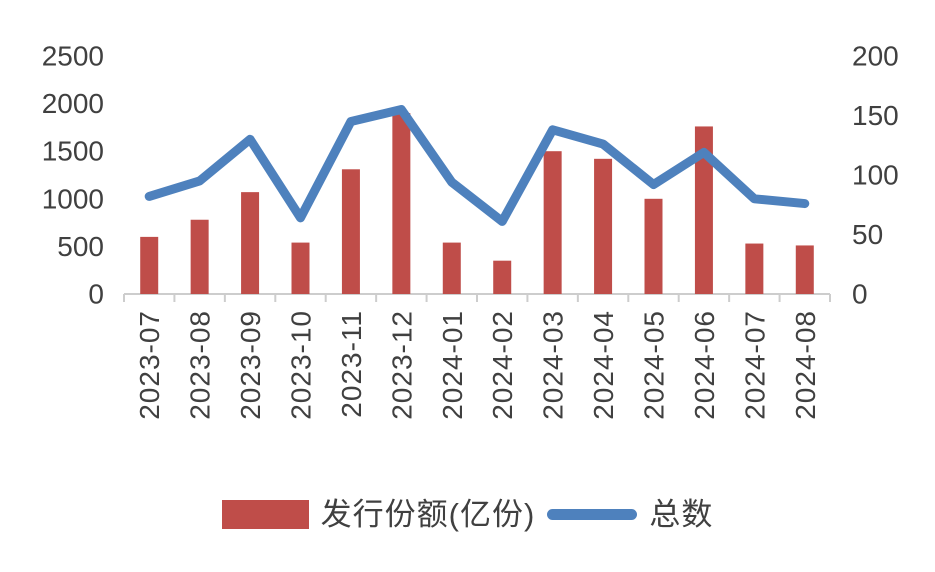  What do you see at coordinates (875, 175) in the screenshot?
I see `right-axis-tick-label: 100` at bounding box center [875, 175].